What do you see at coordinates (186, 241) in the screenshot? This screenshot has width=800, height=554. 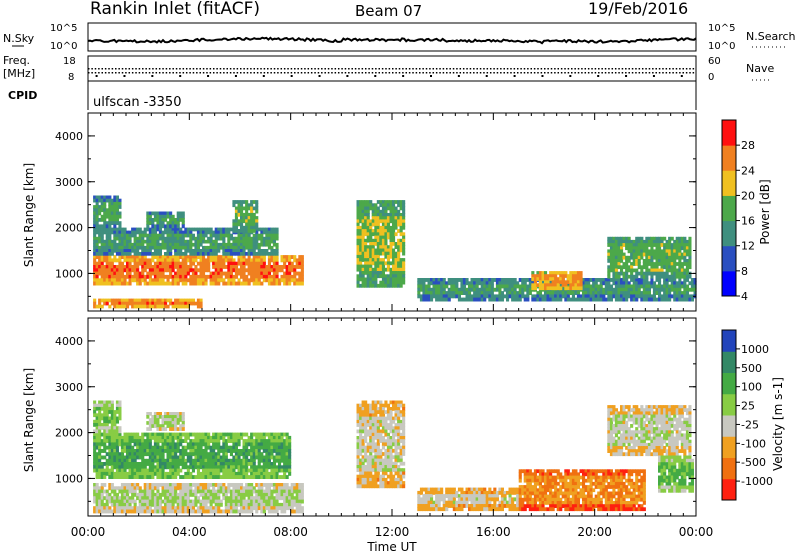 I see `heatmap-region` at bounding box center [186, 241].